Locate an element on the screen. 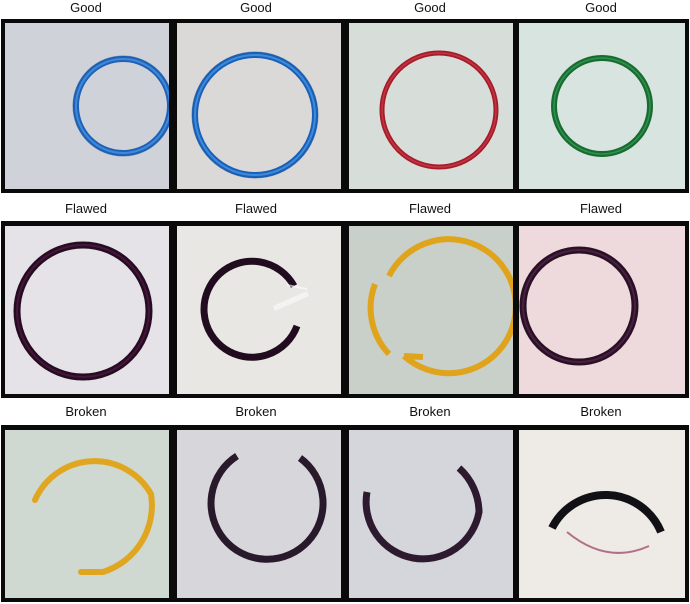  red-ring-image is located at coordinates (431, 106).